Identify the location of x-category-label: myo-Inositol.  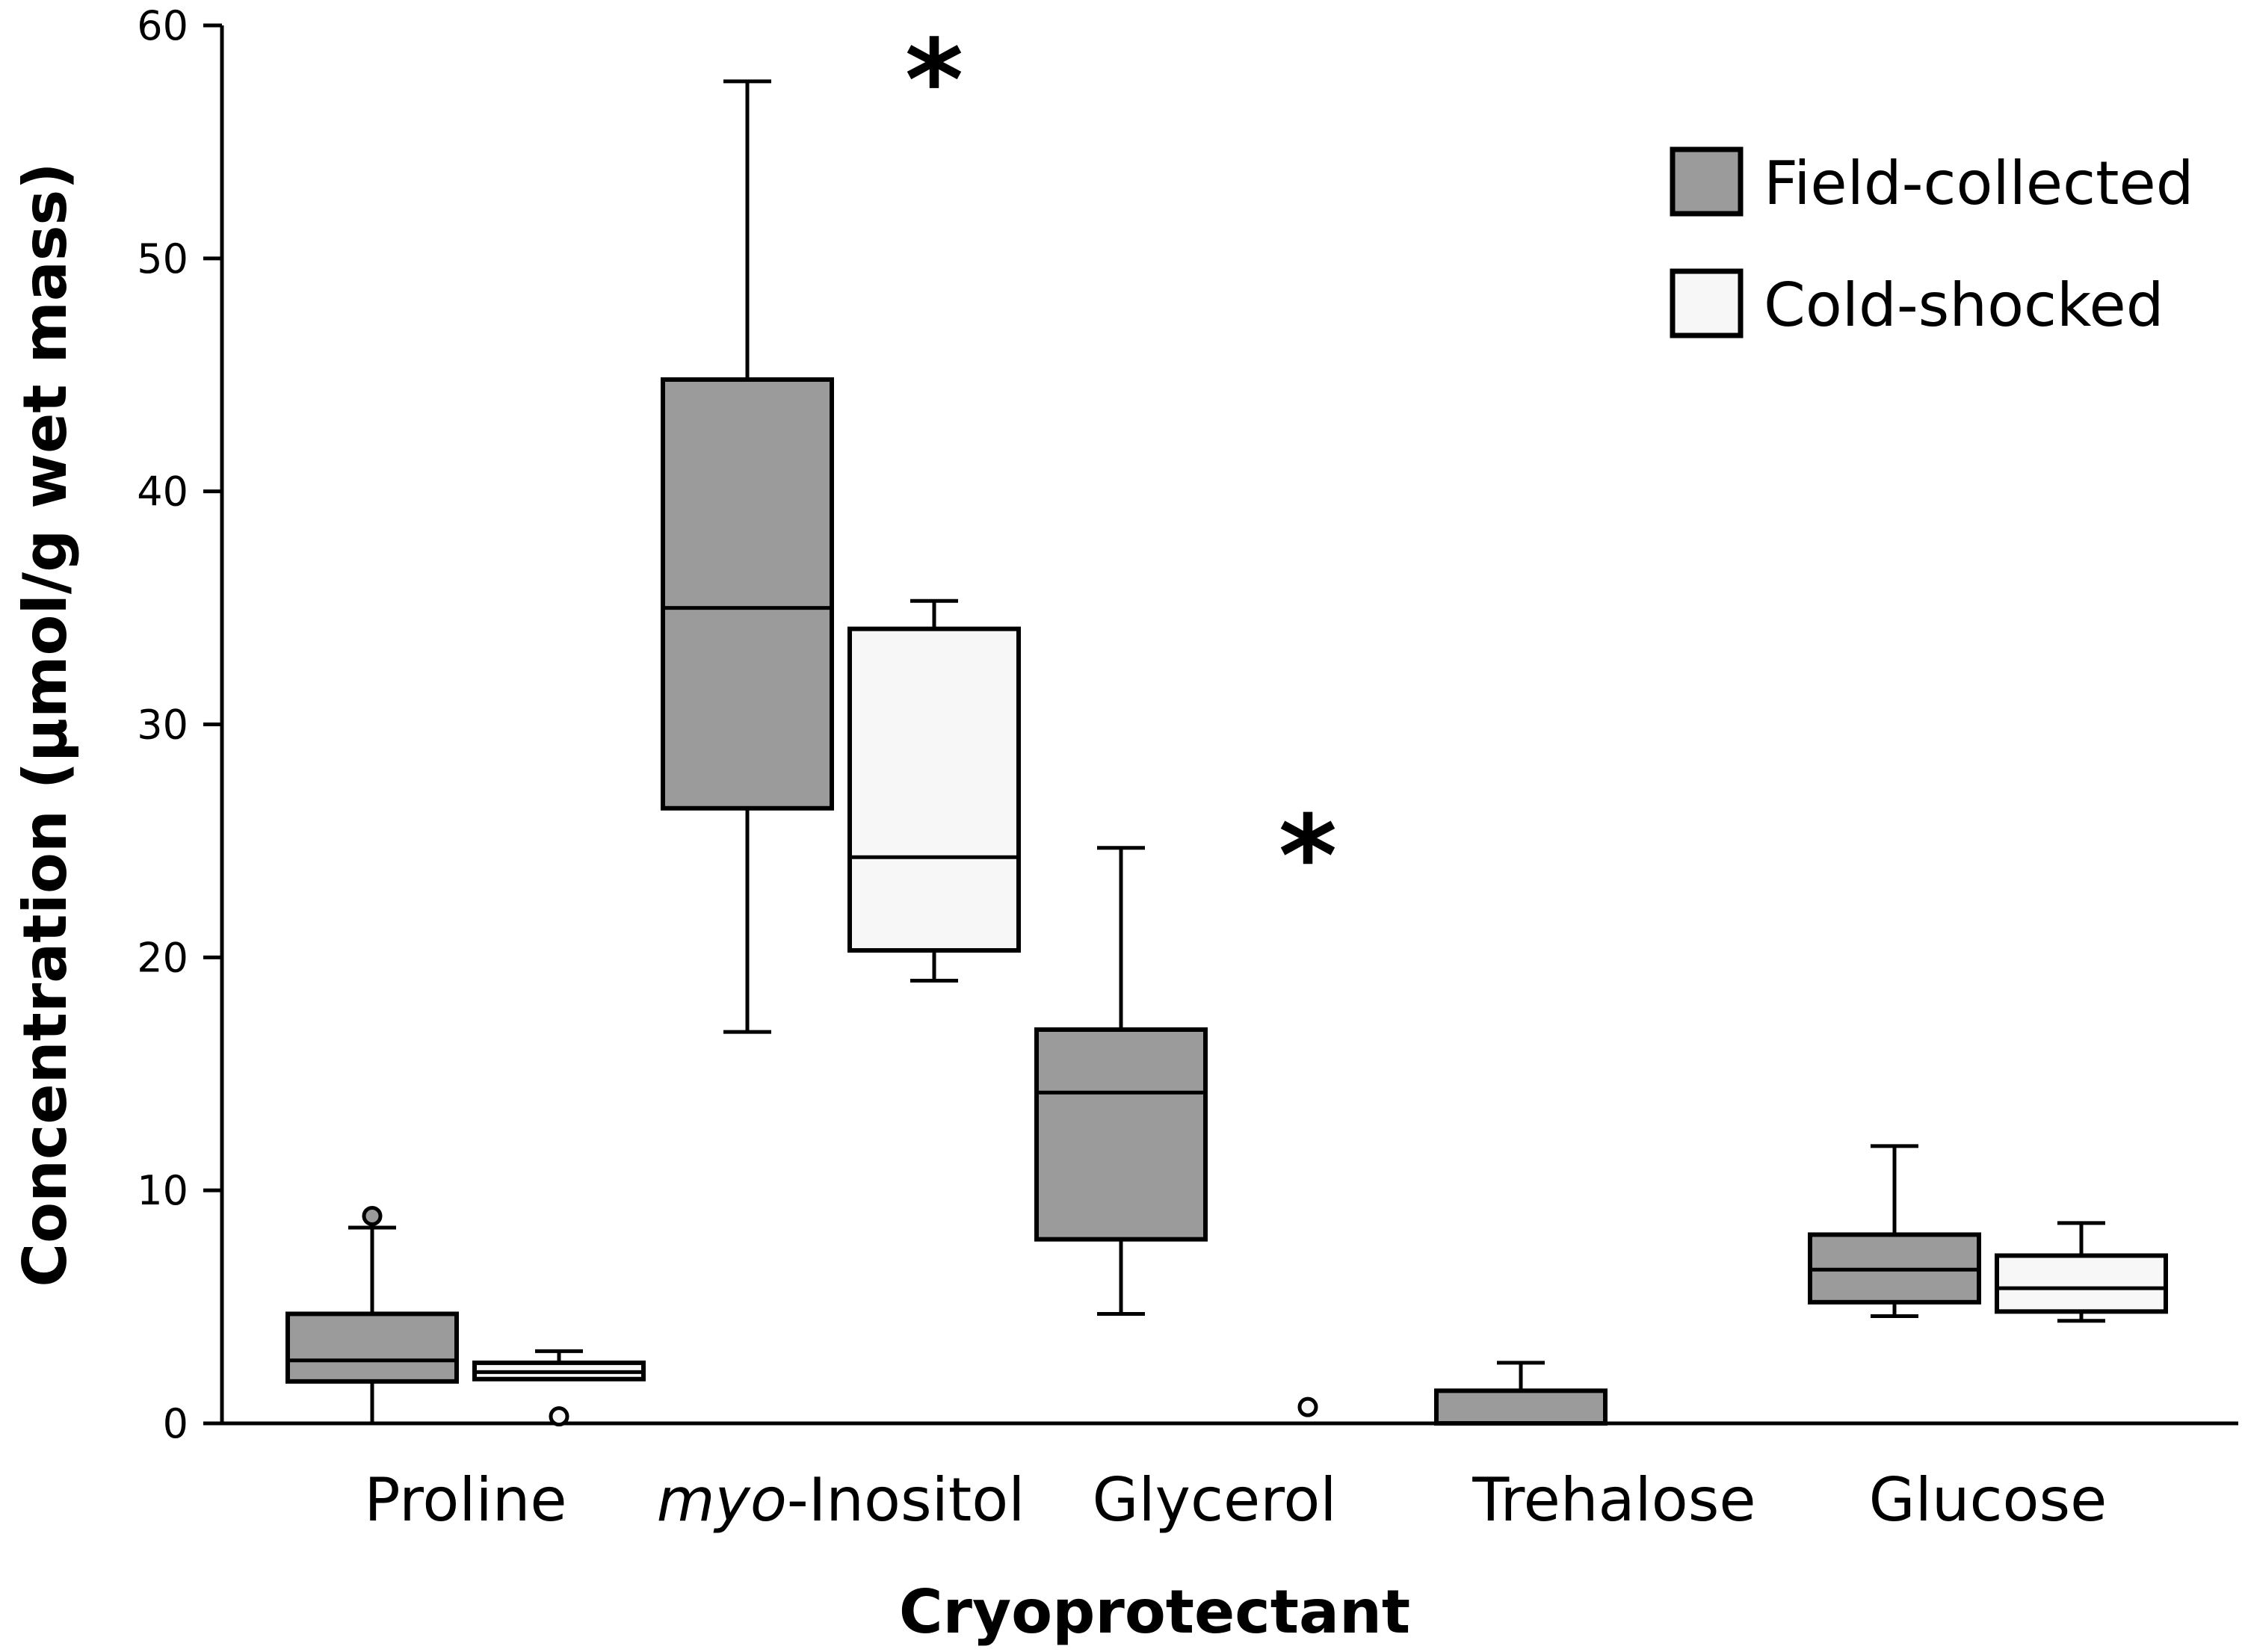
(841, 1500).